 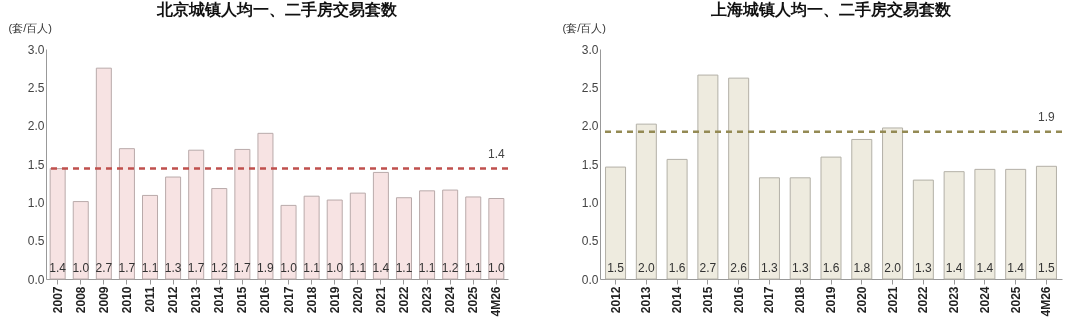 What do you see at coordinates (103, 300) in the screenshot?
I see `x-tick-label: 2009` at bounding box center [103, 300].